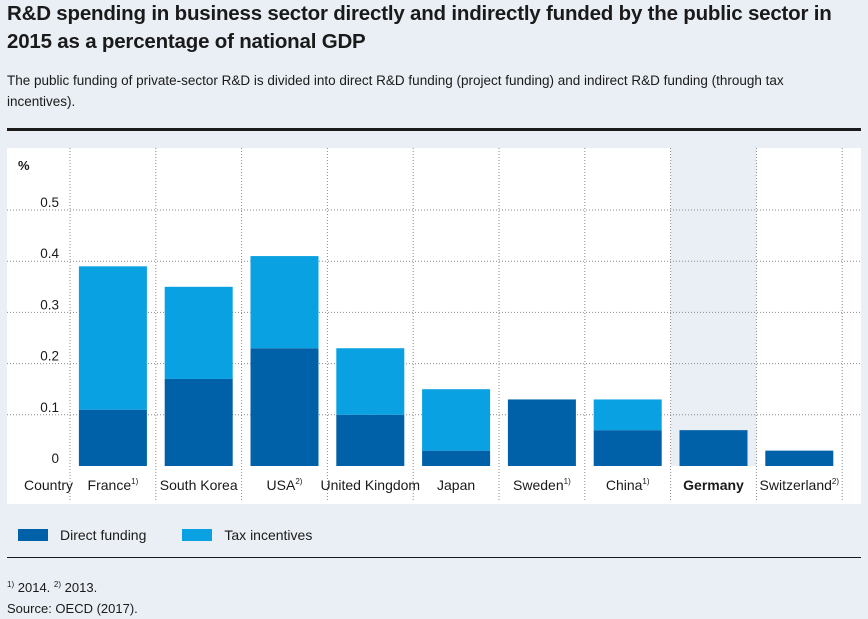 Image resolution: width=868 pixels, height=619 pixels. I want to click on footnote-1-mark: 1), so click(11, 584).